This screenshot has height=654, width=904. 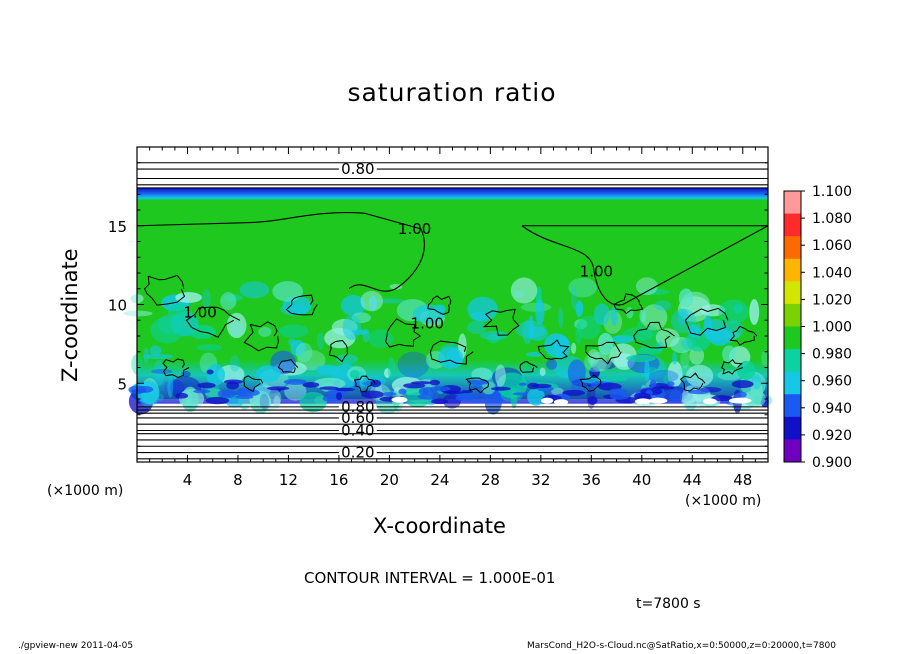 I want to click on chart-title: saturation ratio, so click(x=452, y=92).